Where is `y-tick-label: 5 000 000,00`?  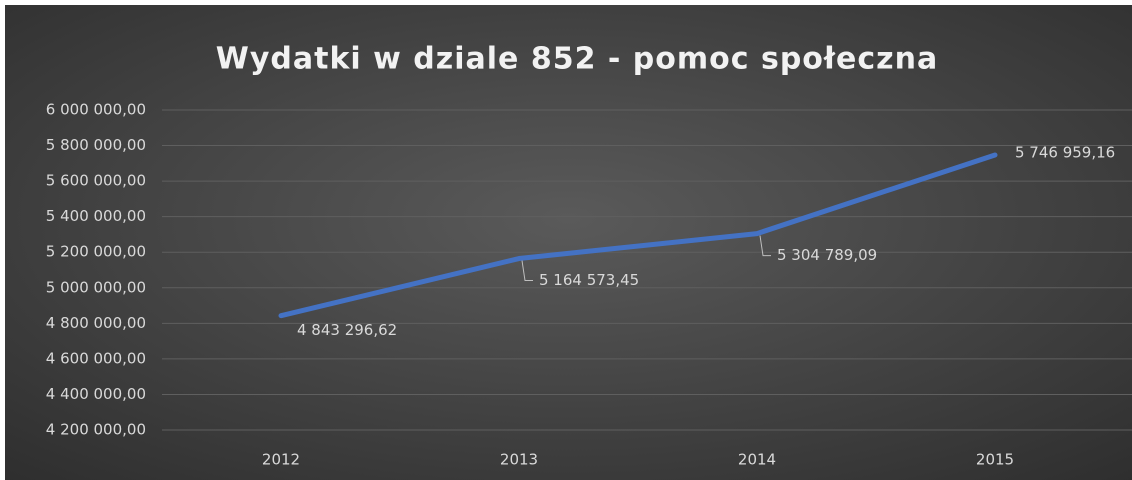 y-tick-label: 5 000 000,00 is located at coordinates (96, 287).